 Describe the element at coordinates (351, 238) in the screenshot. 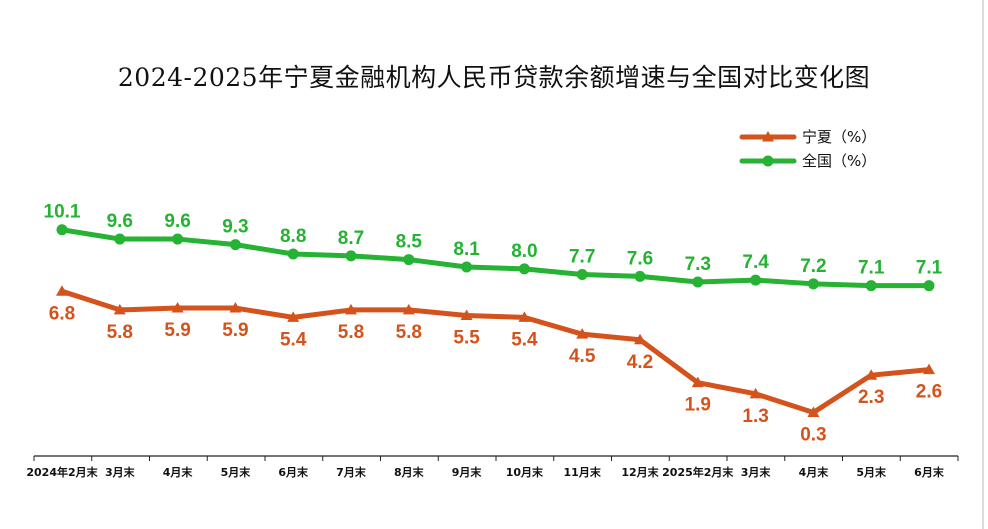

I see `data-label: 8.7` at that location.